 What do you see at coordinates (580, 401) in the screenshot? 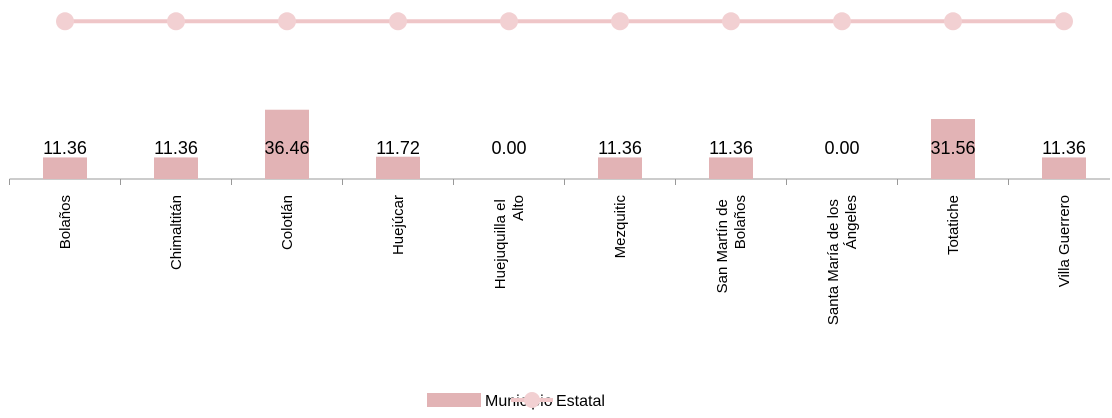
I see `legend-label: Estatal` at bounding box center [580, 401].